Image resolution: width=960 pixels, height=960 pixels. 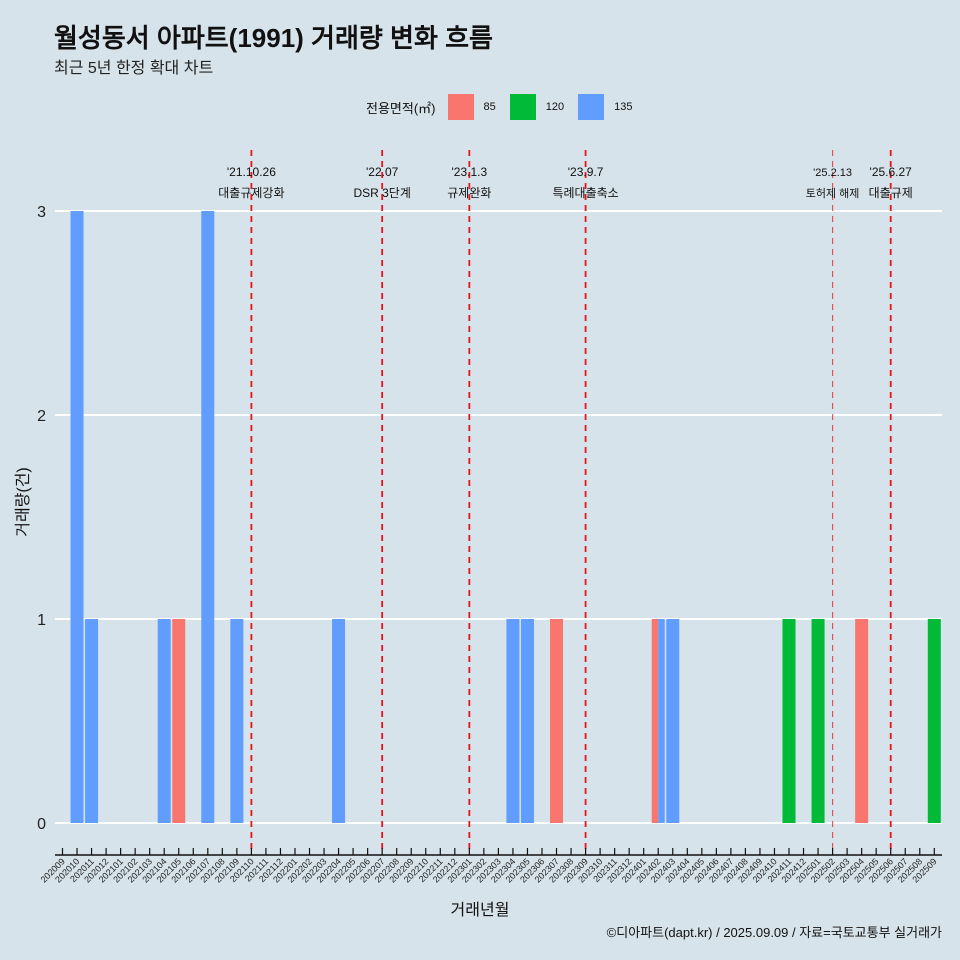 What do you see at coordinates (585, 193) in the screenshot?
I see `event-label: 특례대출축소` at bounding box center [585, 193].